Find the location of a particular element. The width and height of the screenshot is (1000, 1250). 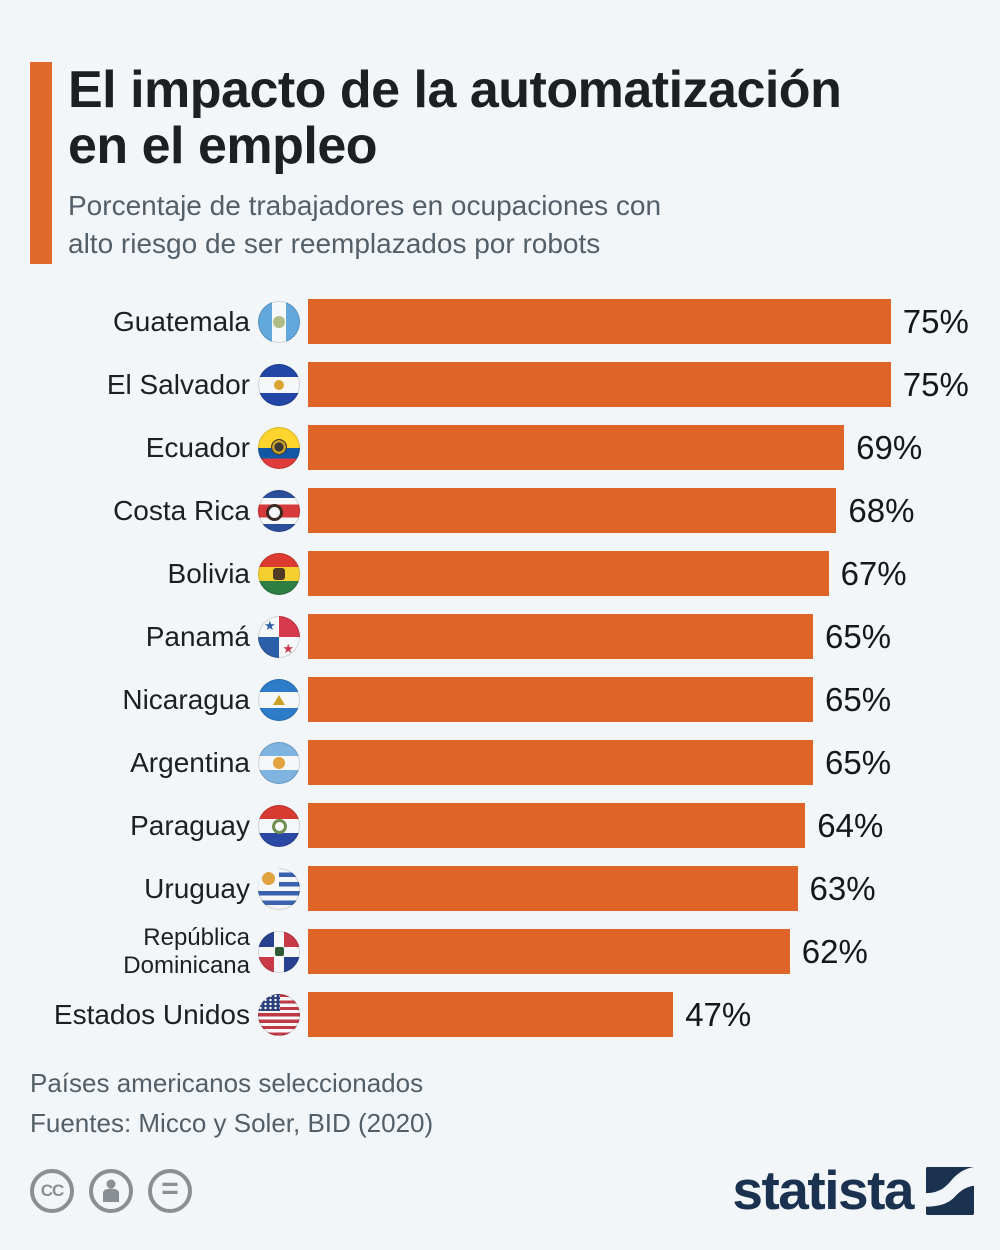

statista-logo: statista is located at coordinates (853, 1190).